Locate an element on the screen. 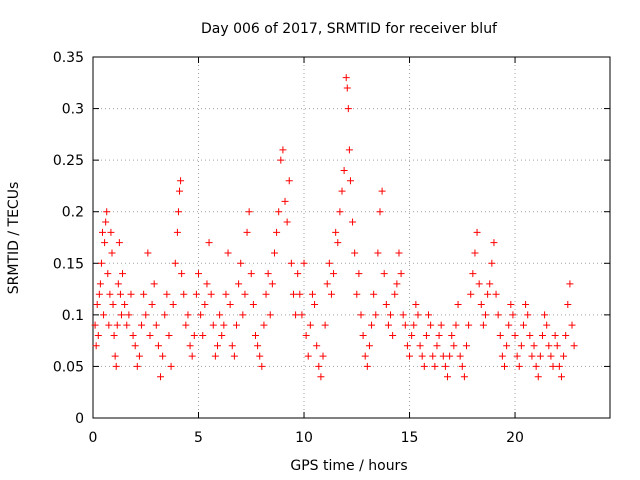 The height and width of the screenshot is (480, 640). y-tick-label: 0.35 is located at coordinates (68, 58).